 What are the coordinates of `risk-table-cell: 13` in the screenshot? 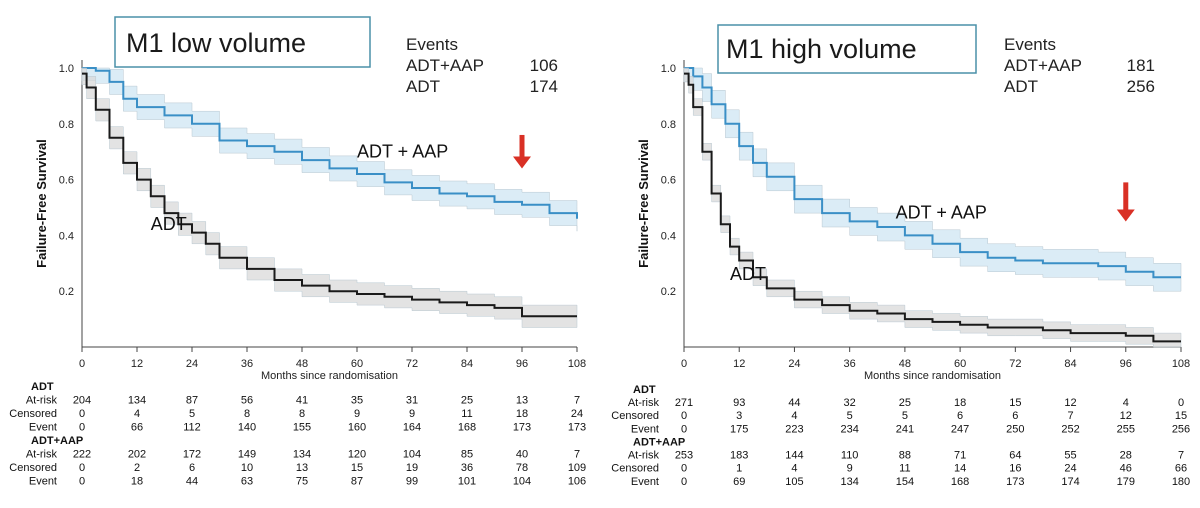 It's located at (522, 401).